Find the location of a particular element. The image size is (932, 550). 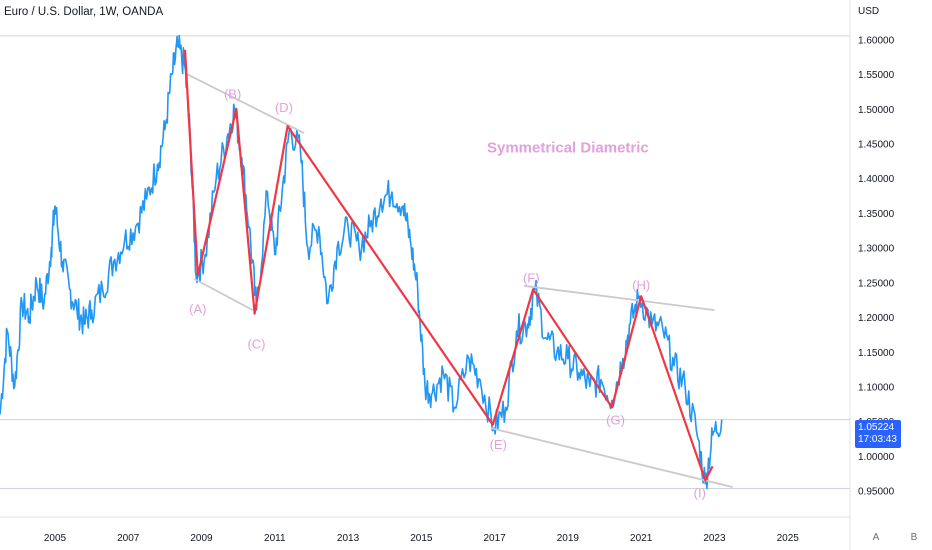

wave-label-2: (C) is located at coordinates (256, 343).